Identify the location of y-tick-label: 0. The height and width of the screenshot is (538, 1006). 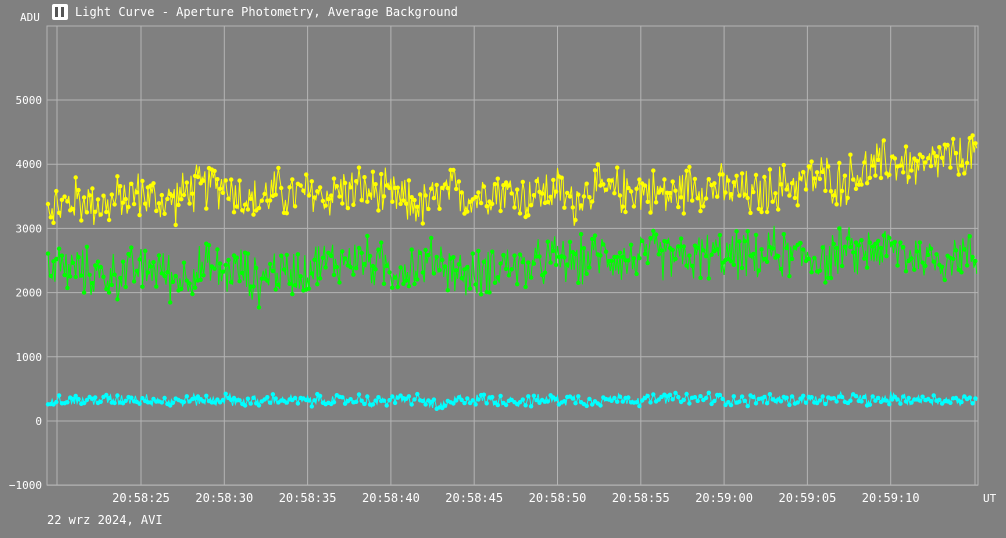
(38, 421).